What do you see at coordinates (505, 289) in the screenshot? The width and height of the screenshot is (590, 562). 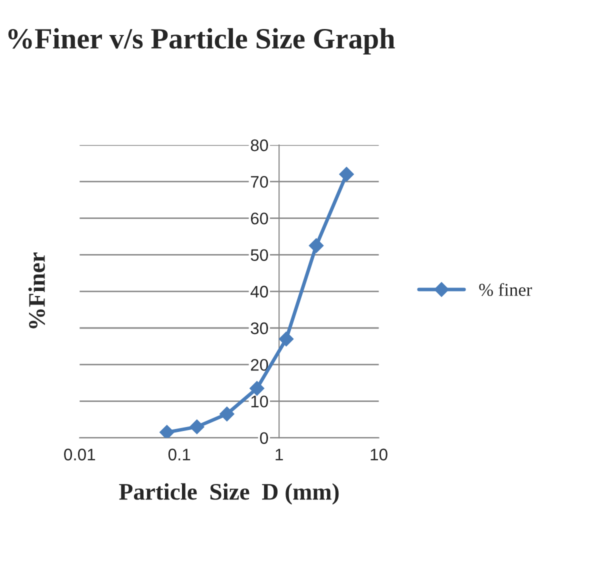 I see `legend-label: % finer` at bounding box center [505, 289].